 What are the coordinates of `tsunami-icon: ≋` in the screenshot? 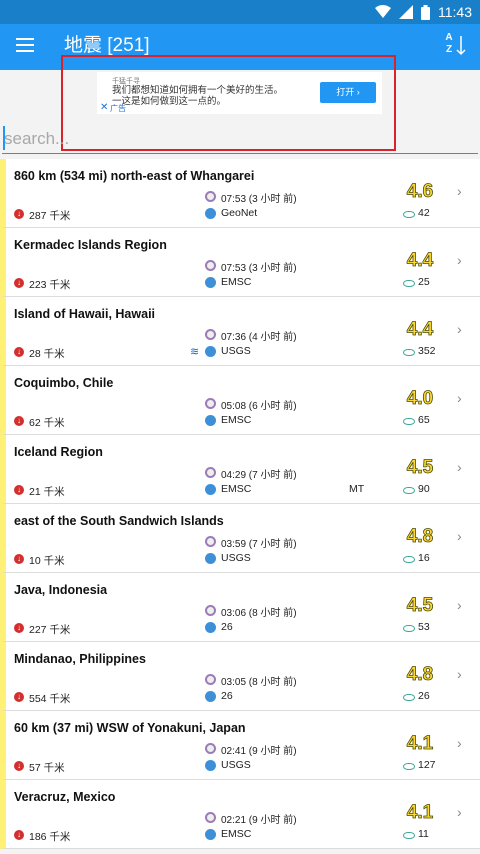 It's located at (195, 352).